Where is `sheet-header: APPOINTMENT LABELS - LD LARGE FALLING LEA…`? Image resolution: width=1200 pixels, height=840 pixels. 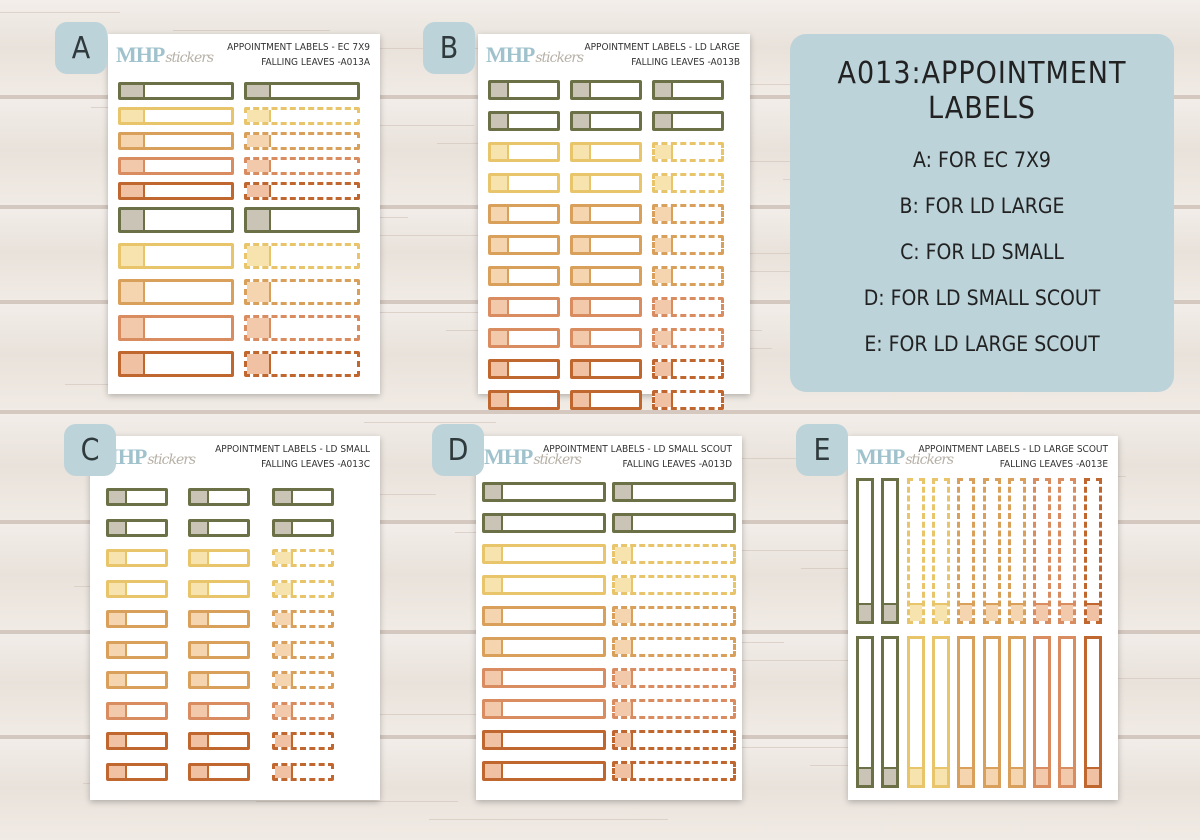 sheet-header: APPOINTMENT LABELS - LD LARGE FALLING LEA… is located at coordinates (662, 55).